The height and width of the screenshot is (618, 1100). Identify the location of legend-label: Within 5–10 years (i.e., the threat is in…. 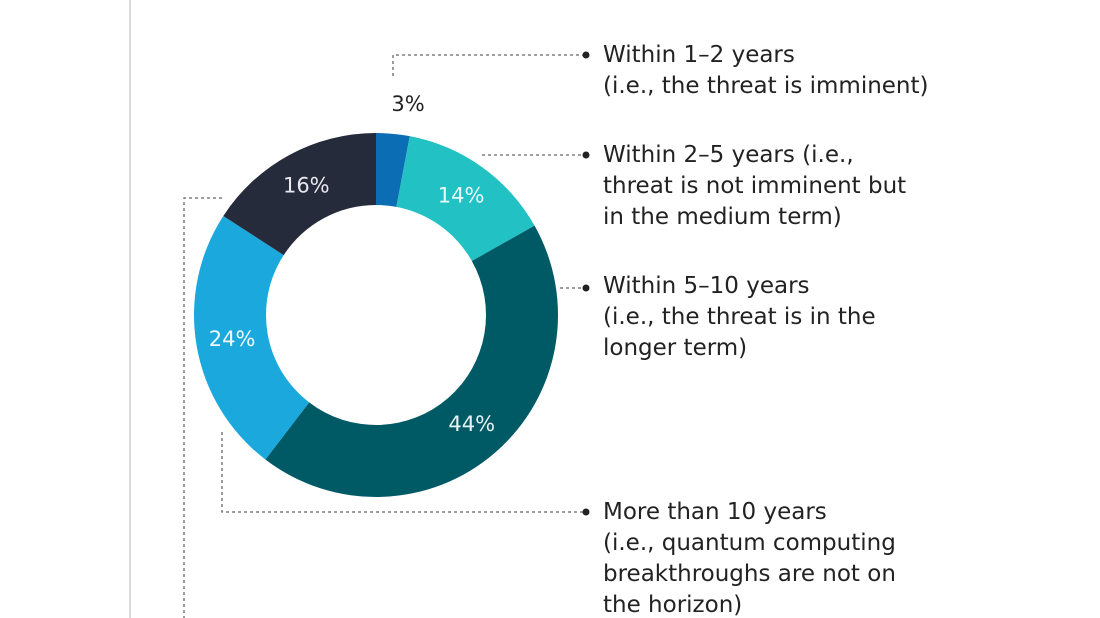
(739, 317).